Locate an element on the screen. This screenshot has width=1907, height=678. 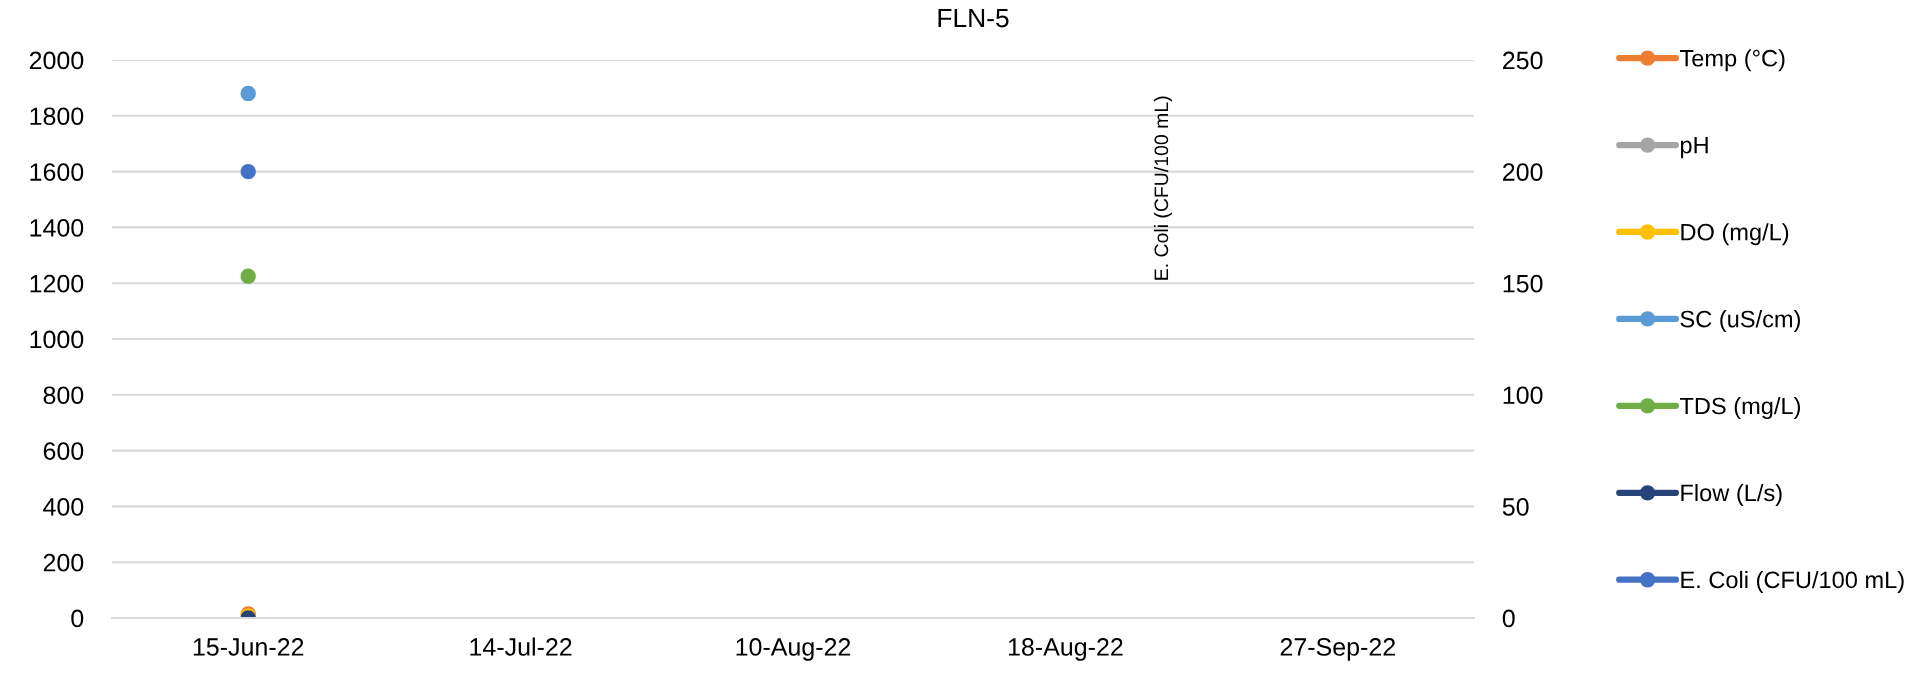
y-tick-label: 1000 is located at coordinates (57, 339).